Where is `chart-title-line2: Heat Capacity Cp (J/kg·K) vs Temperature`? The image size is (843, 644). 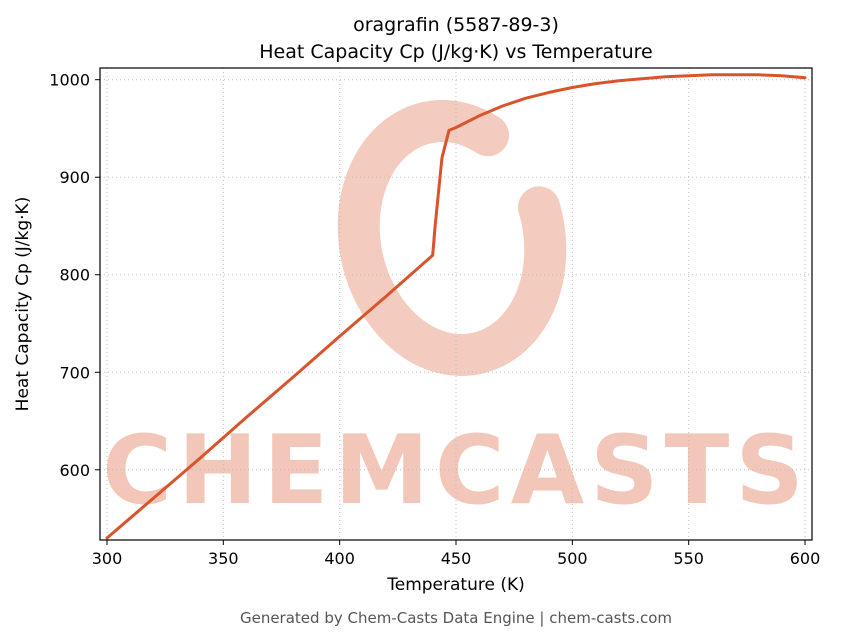
chart-title-line2: Heat Capacity Cp (J/kg·K) vs Temperature is located at coordinates (456, 52).